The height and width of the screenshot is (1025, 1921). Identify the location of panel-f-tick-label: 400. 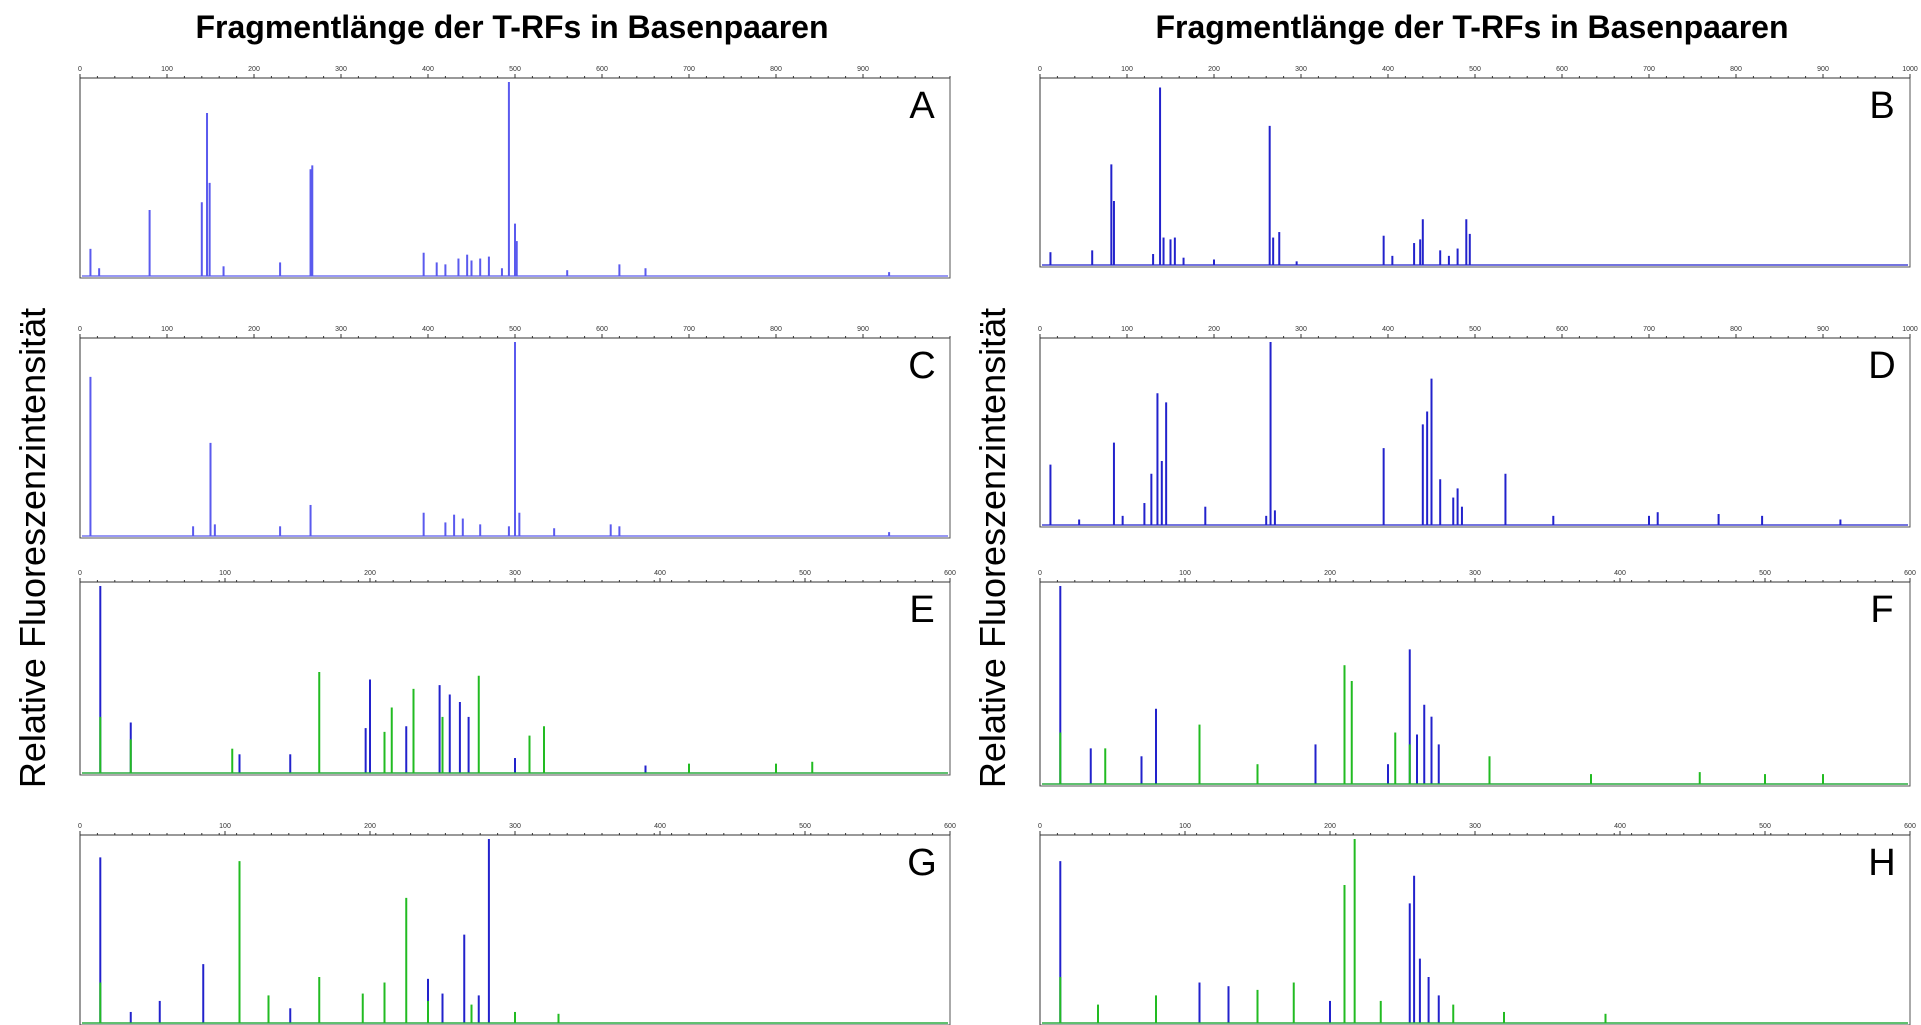
(1620, 573).